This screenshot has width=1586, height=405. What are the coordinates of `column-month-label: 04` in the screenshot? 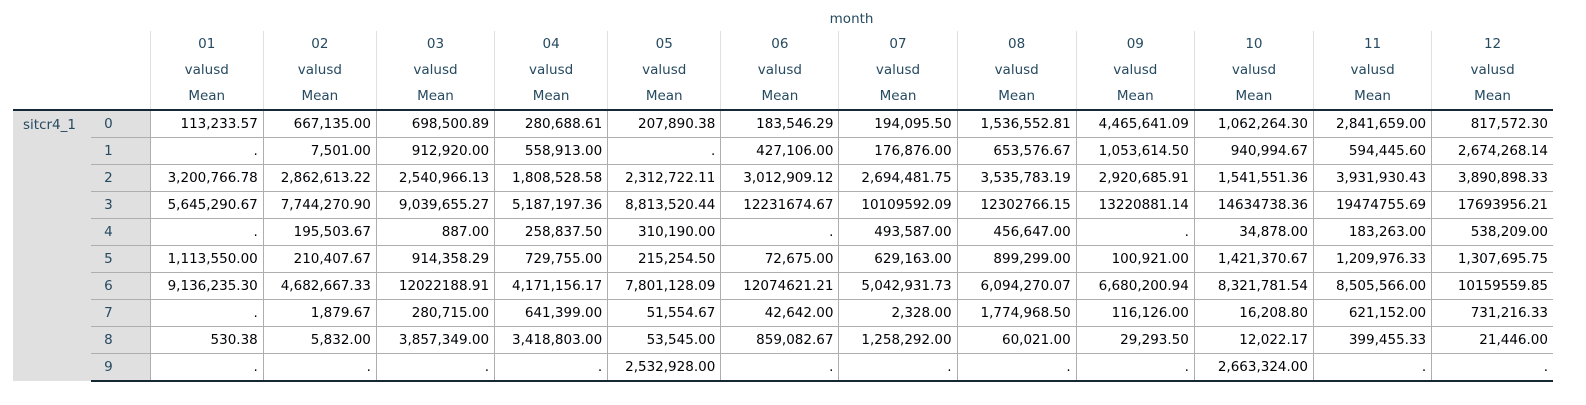 It's located at (551, 44).